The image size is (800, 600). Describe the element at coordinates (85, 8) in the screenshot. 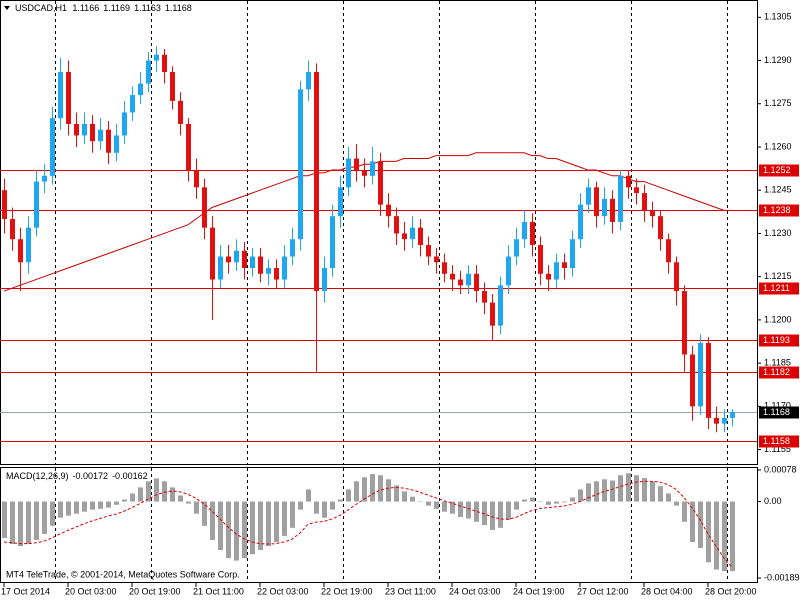

I see `header-value: 1.1166` at that location.